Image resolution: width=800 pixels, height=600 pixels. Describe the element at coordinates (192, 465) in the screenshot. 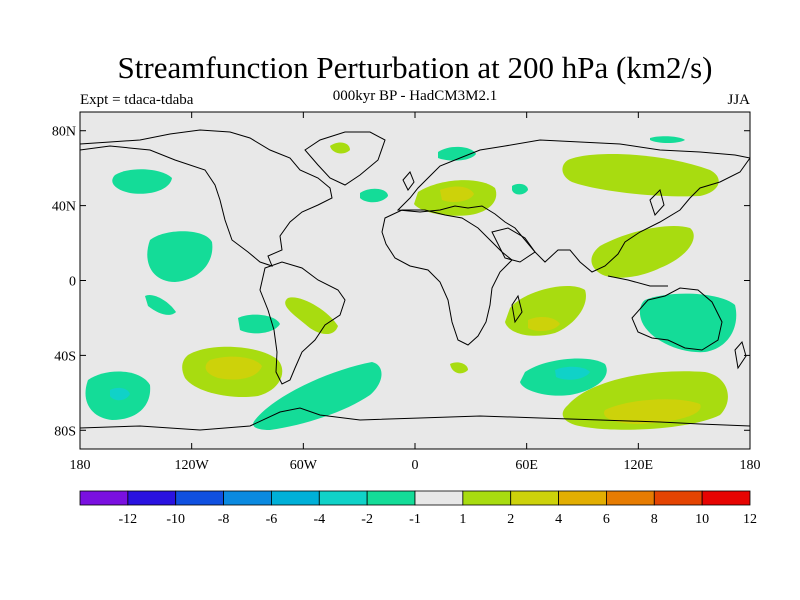

I see `x-tick-label: 120W` at that location.